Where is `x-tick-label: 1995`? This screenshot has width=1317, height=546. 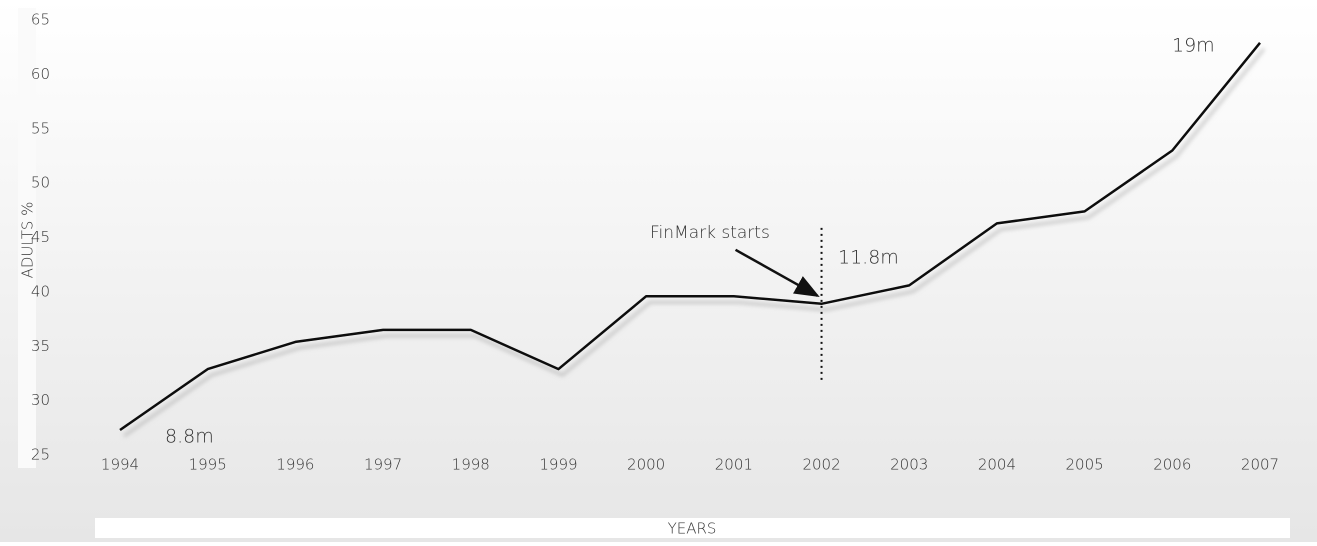 x-tick-label: 1995 is located at coordinates (208, 465).